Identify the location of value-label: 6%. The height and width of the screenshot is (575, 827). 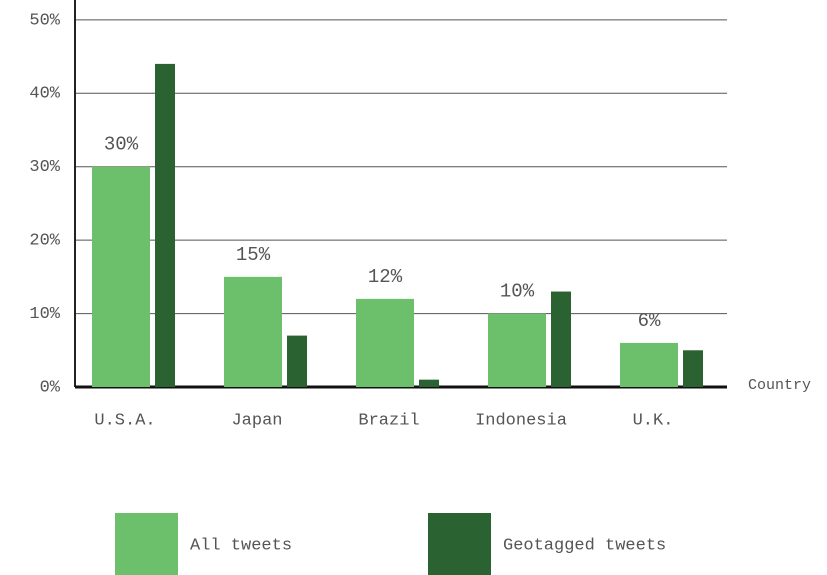
(649, 321).